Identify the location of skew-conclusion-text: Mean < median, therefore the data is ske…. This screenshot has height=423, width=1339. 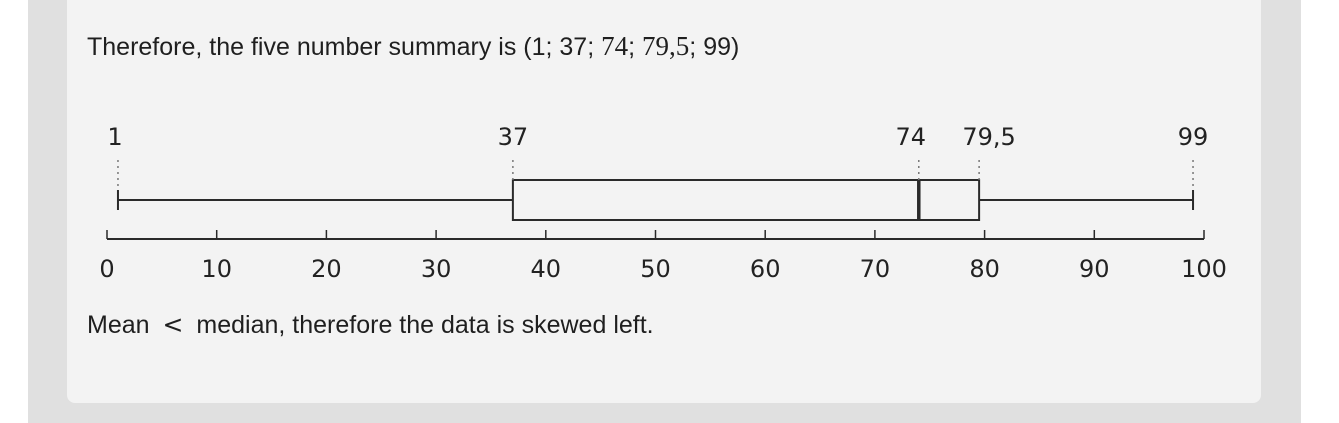
(370, 325).